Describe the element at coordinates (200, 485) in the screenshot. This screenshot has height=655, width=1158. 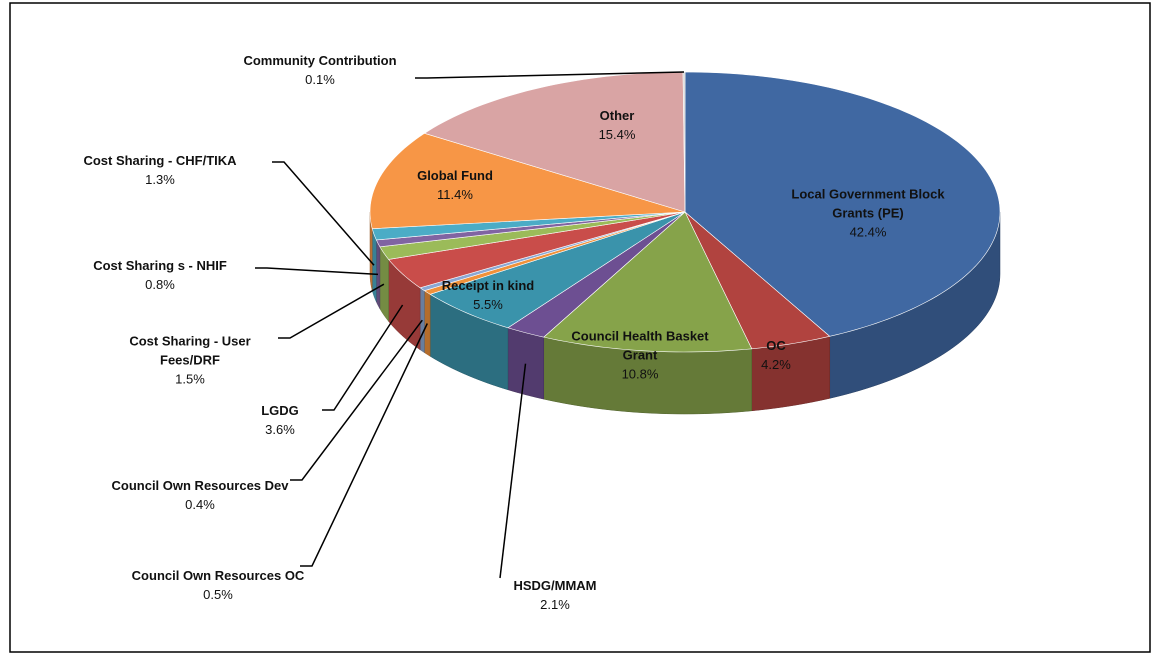
I see `slice-name: Council Own Resources Dev` at that location.